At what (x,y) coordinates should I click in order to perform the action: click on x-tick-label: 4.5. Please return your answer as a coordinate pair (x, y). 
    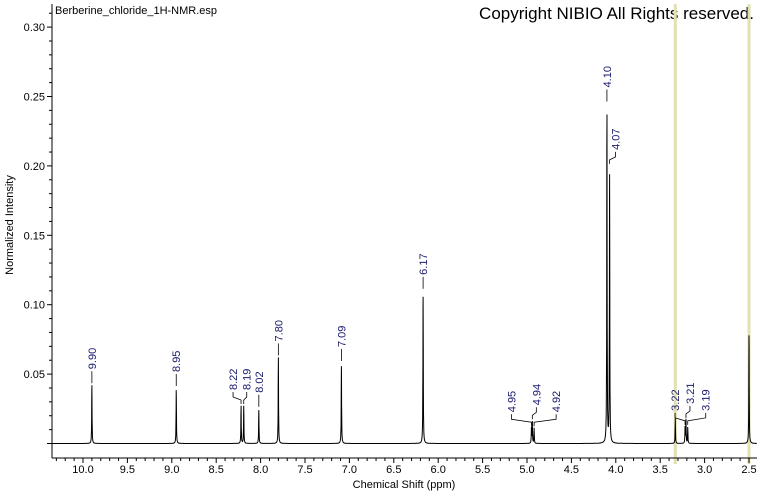
    Looking at the image, I should click on (571, 470).